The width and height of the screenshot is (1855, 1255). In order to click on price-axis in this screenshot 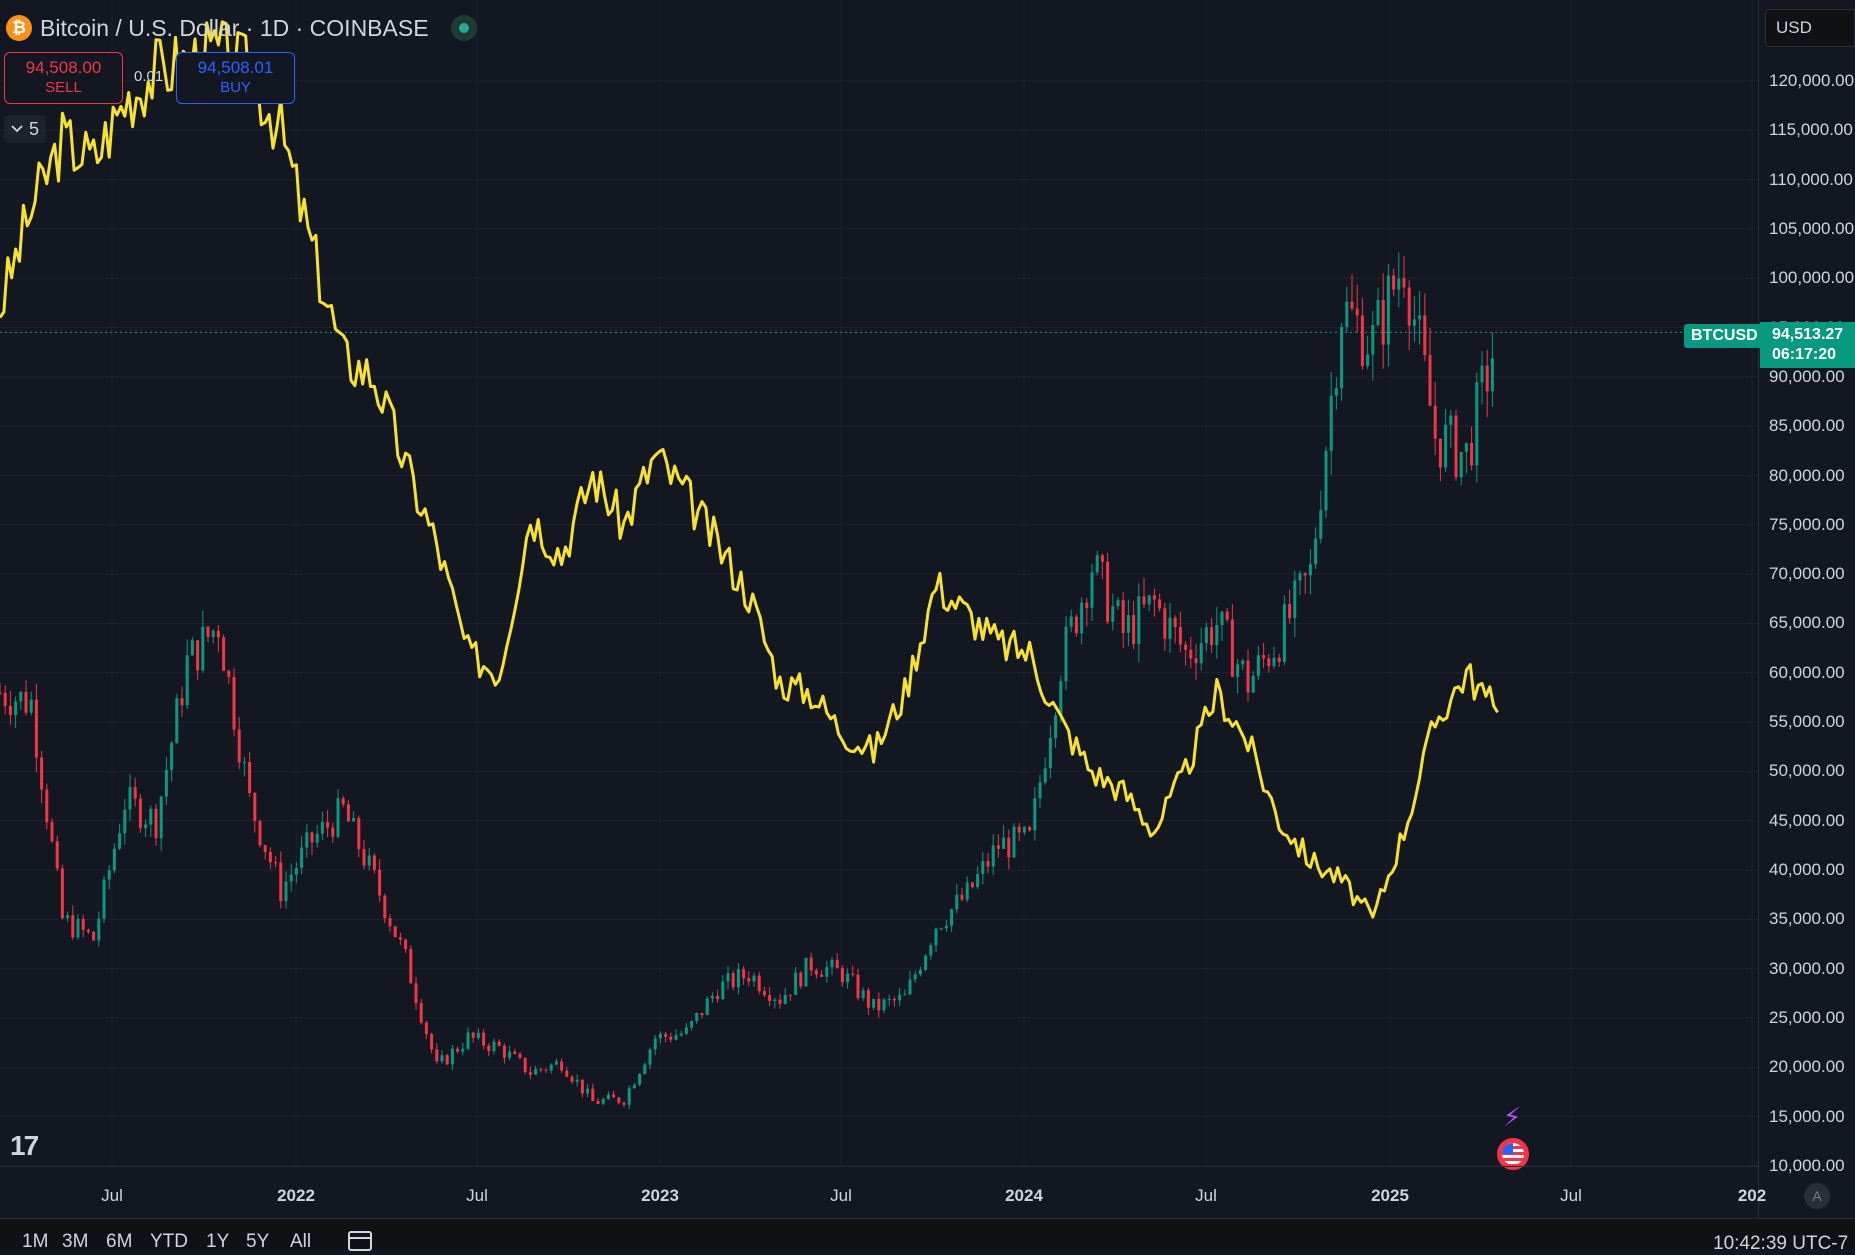, I will do `click(1806, 609)`.